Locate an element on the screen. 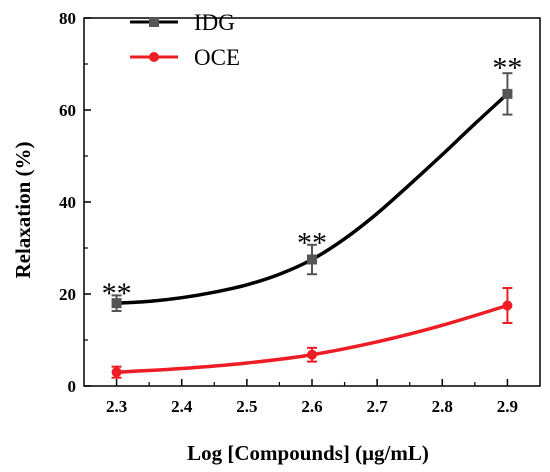 The height and width of the screenshot is (472, 550). y-tick-label: 20 is located at coordinates (67, 294).